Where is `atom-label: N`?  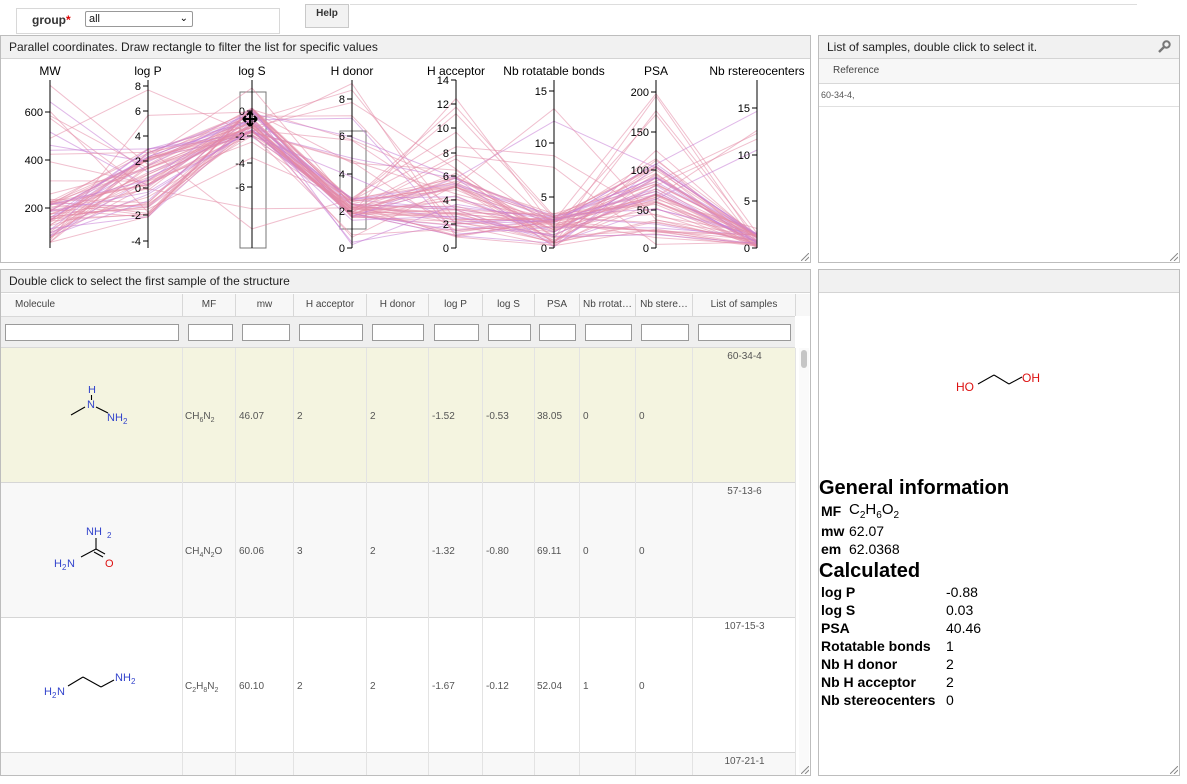 atom-label: N is located at coordinates (71, 564).